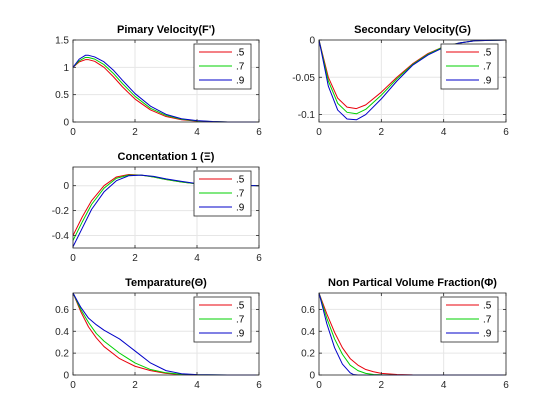 The image size is (560, 420). I want to click on chart-panel-1: 0 2 4 6 0 0.5 1 1.5 Pimary Velocity(F') .5 .7 .9, so click(158, 81).